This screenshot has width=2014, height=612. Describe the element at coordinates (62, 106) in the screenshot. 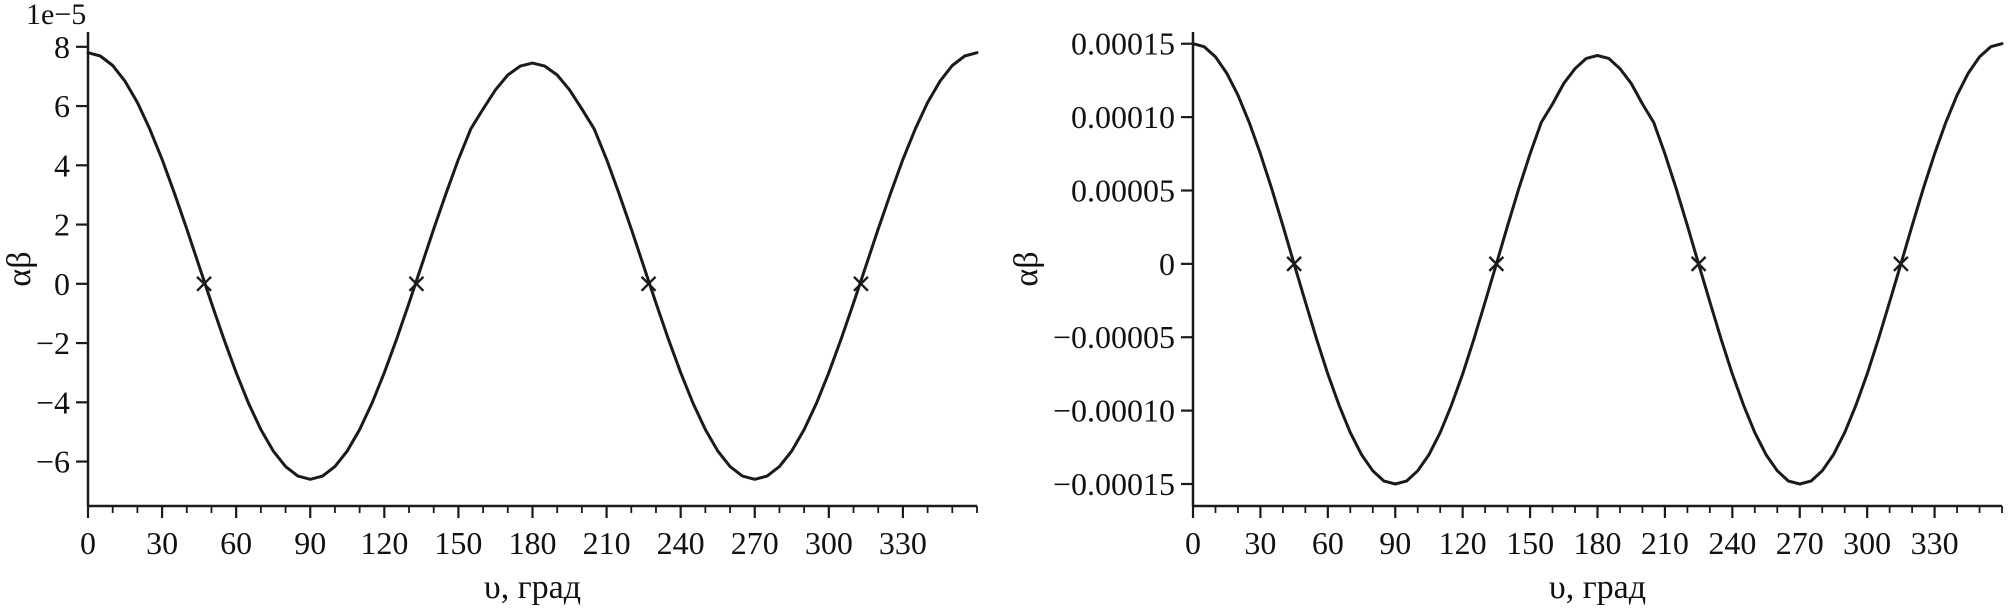

I see `y-tick-label: 6` at that location.